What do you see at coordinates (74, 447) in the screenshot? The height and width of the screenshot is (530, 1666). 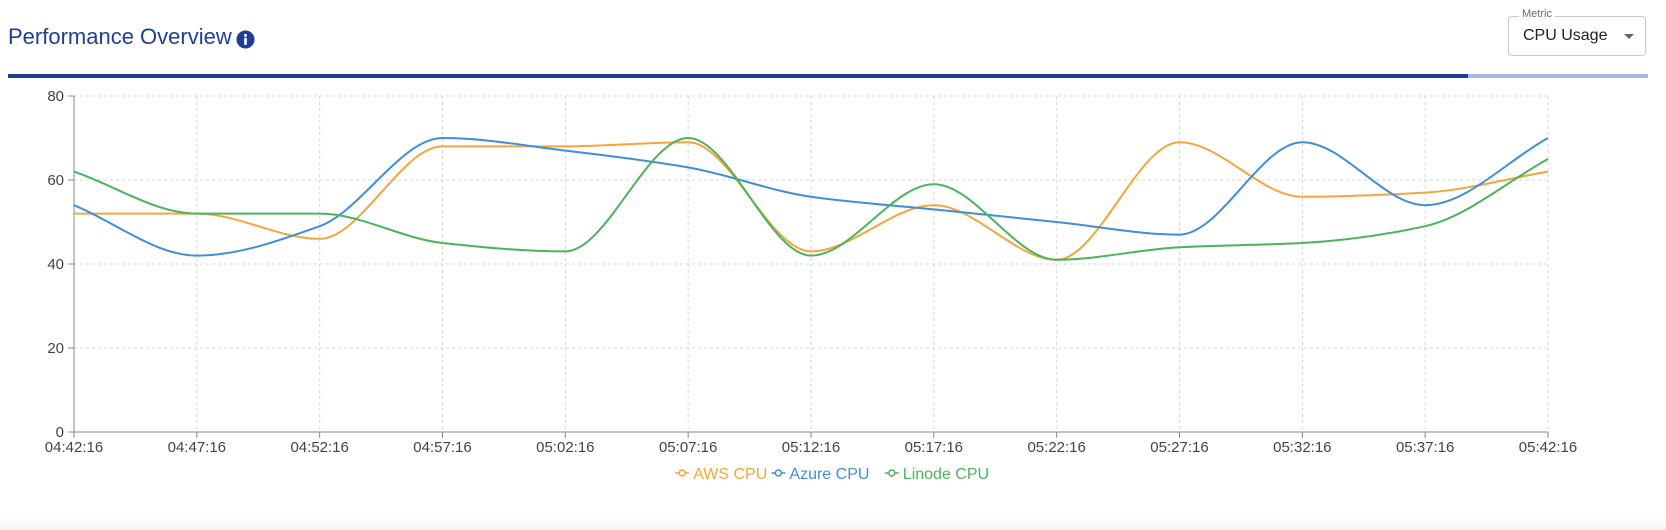 I see `x-tick-label: 04:42:16` at bounding box center [74, 447].